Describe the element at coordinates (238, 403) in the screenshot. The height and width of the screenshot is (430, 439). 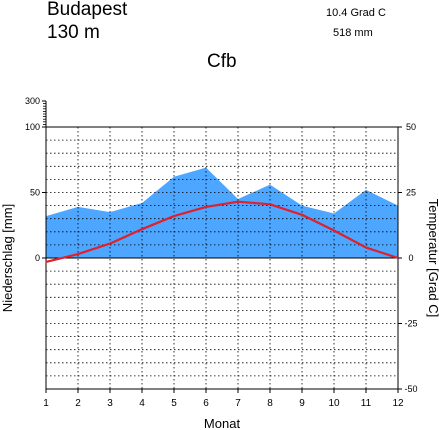
I see `x-tick-label: 7` at that location.